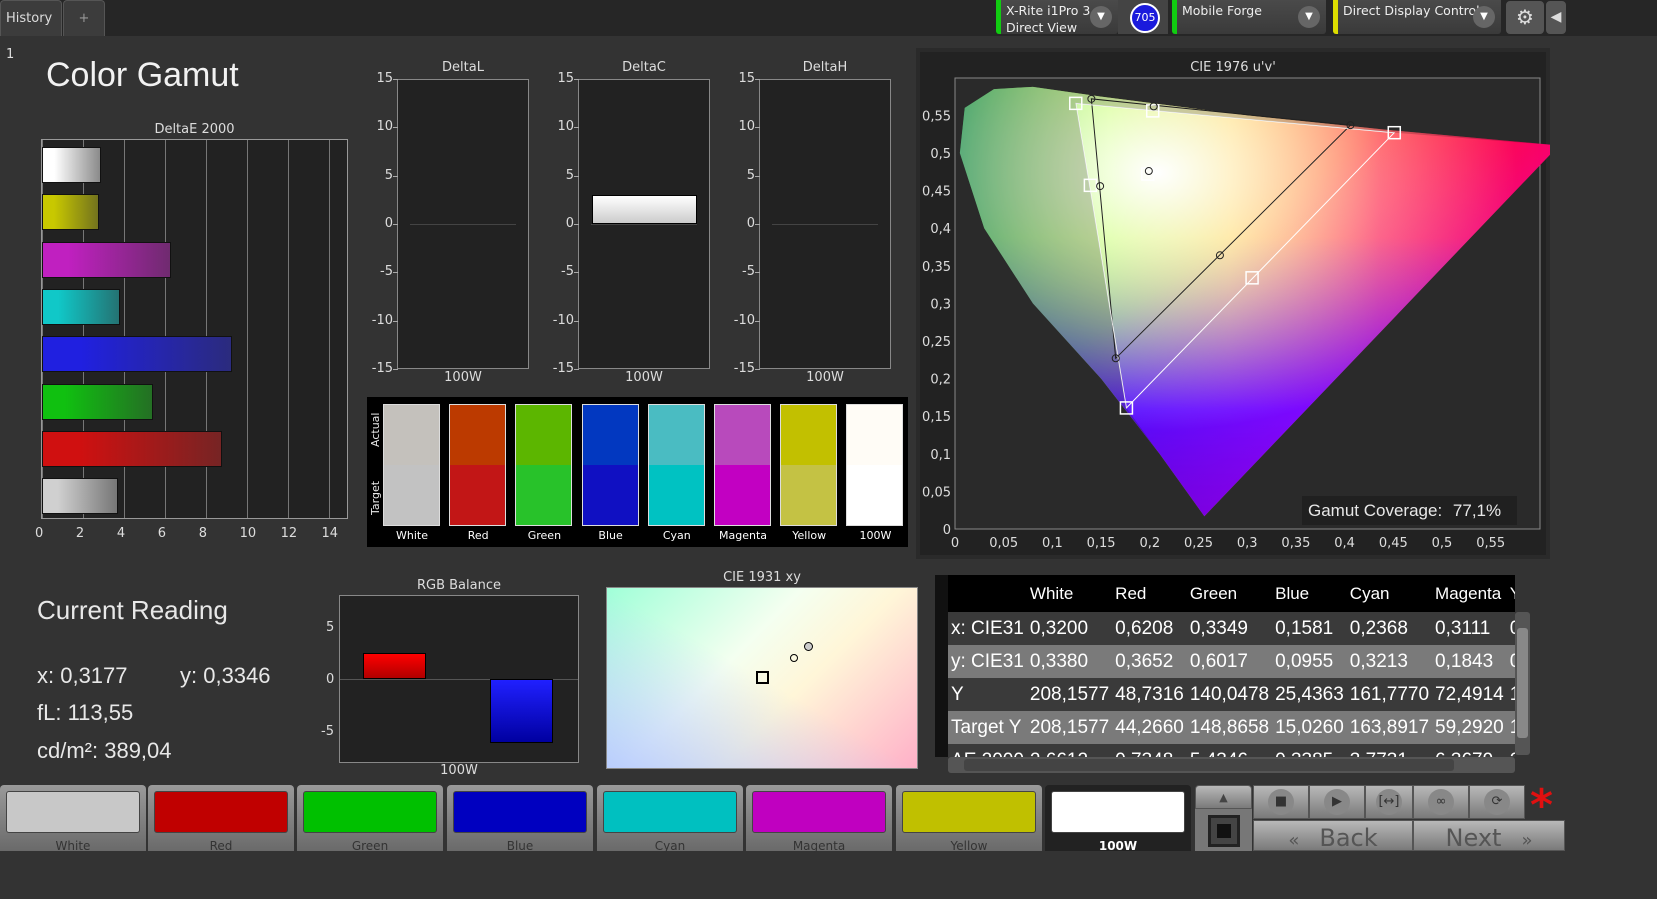 Image resolution: width=1657 pixels, height=899 pixels. What do you see at coordinates (1525, 17) in the screenshot?
I see `settings-gear-icon: ⚙` at bounding box center [1525, 17].